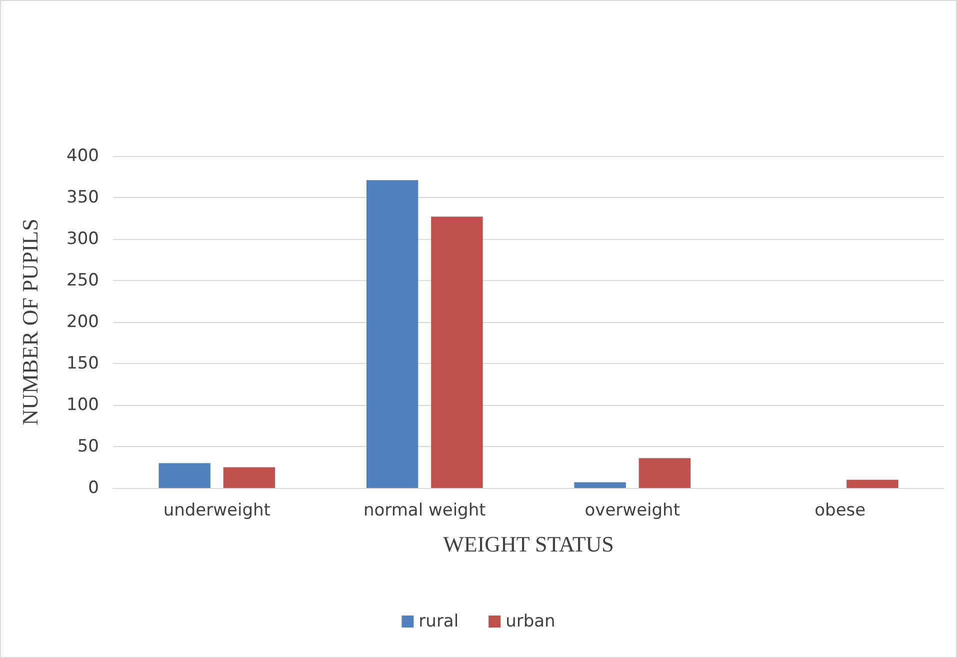 The image size is (957, 658). I want to click on x-tick-label: normal weight, so click(424, 510).